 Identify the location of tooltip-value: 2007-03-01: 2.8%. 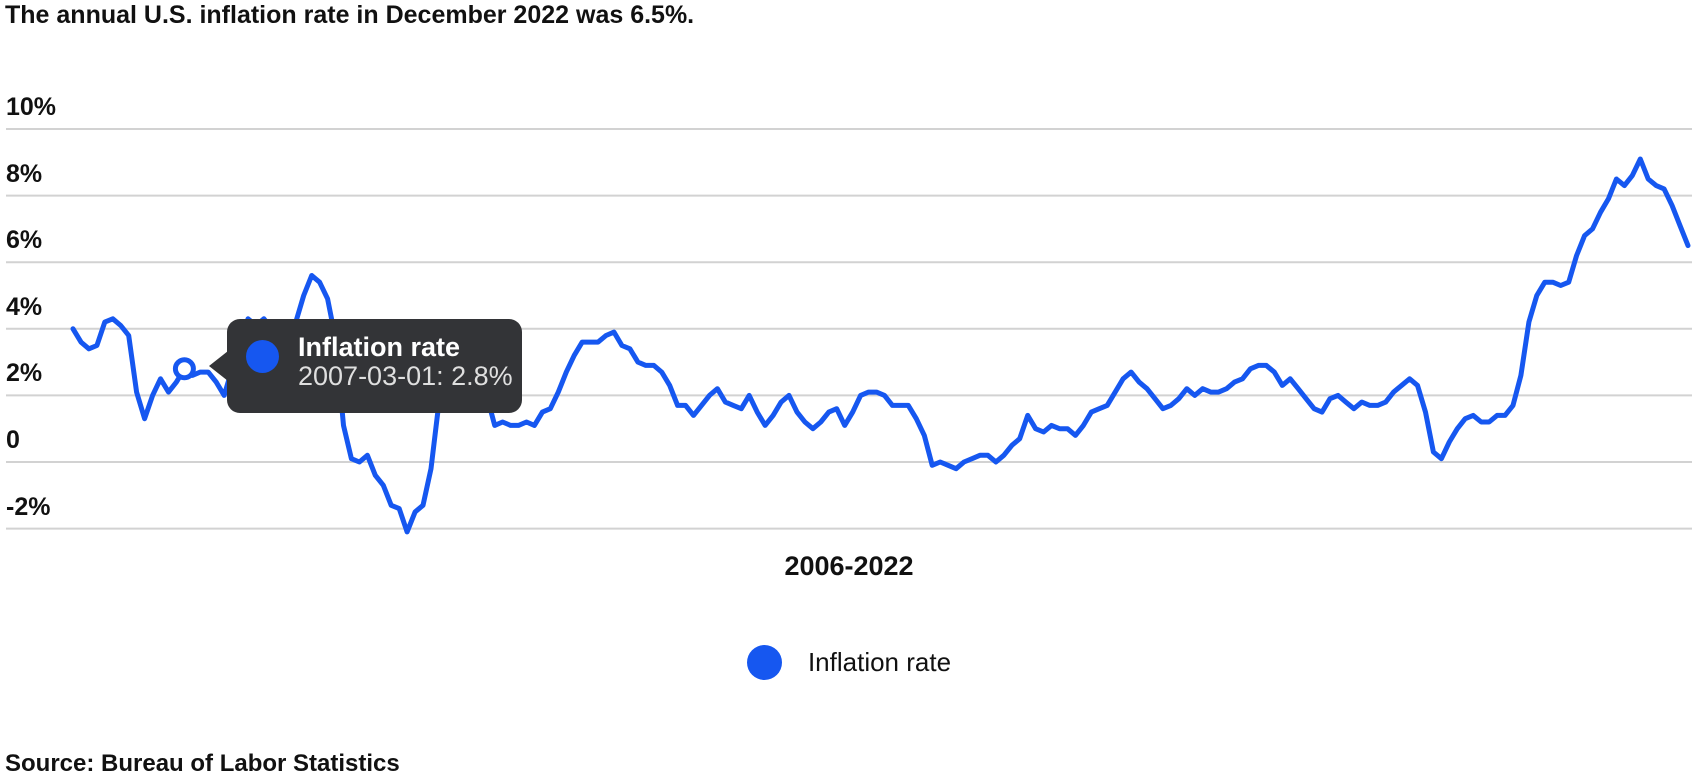
(405, 376).